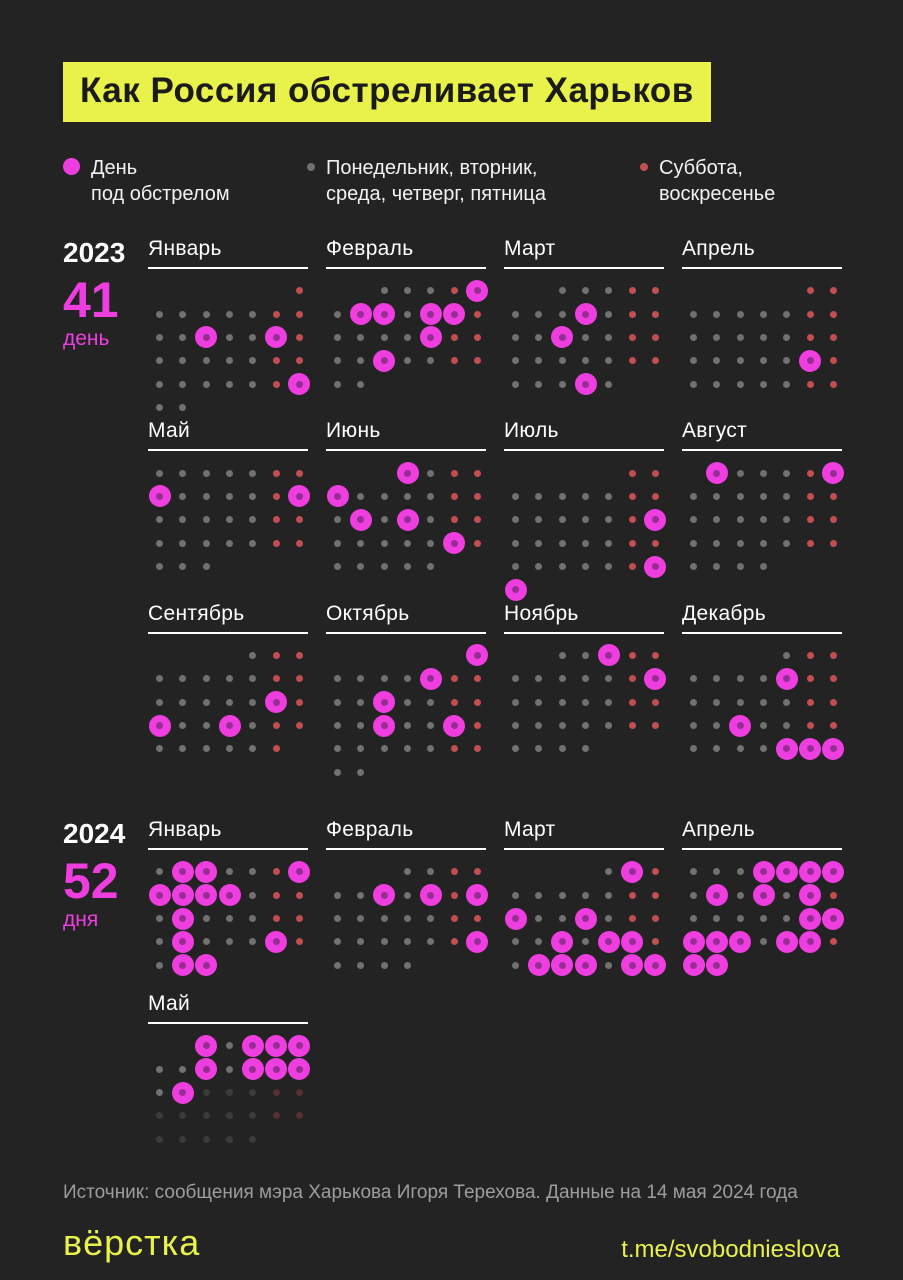 The width and height of the screenshot is (903, 1280). I want to click on month-title: Декабрь, so click(762, 618).